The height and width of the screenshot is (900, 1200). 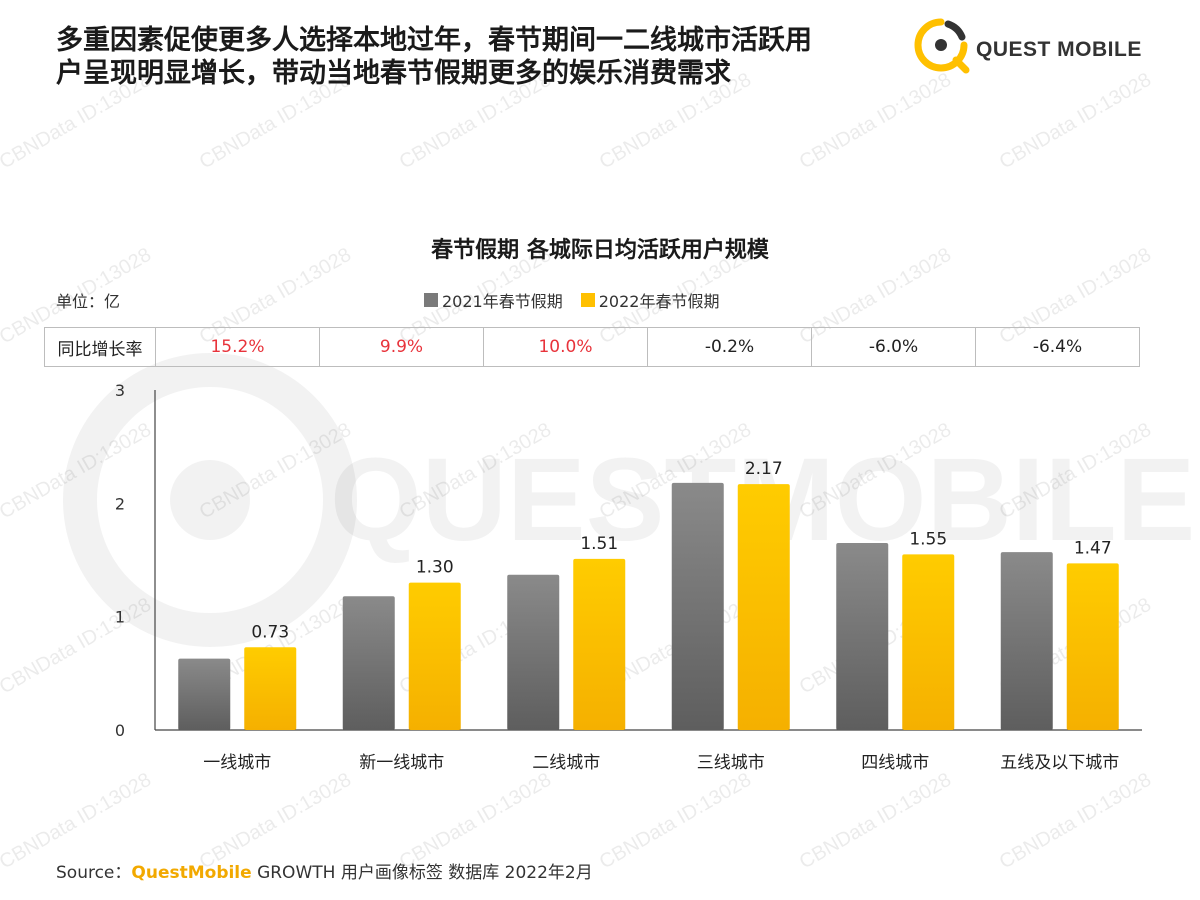 I want to click on legend-label-2022: 2022年春节假期, so click(x=659, y=301).